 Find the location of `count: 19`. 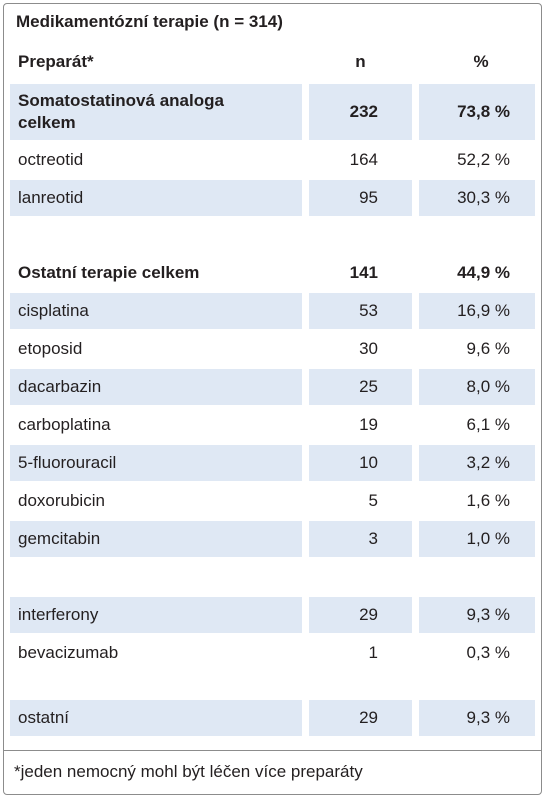

count: 19 is located at coordinates (368, 424).